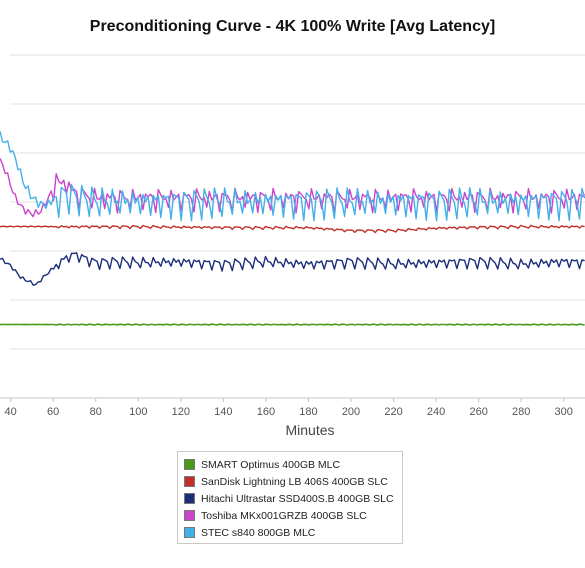  Describe the element at coordinates (53, 412) in the screenshot. I see `x-tick-label: 60` at that location.